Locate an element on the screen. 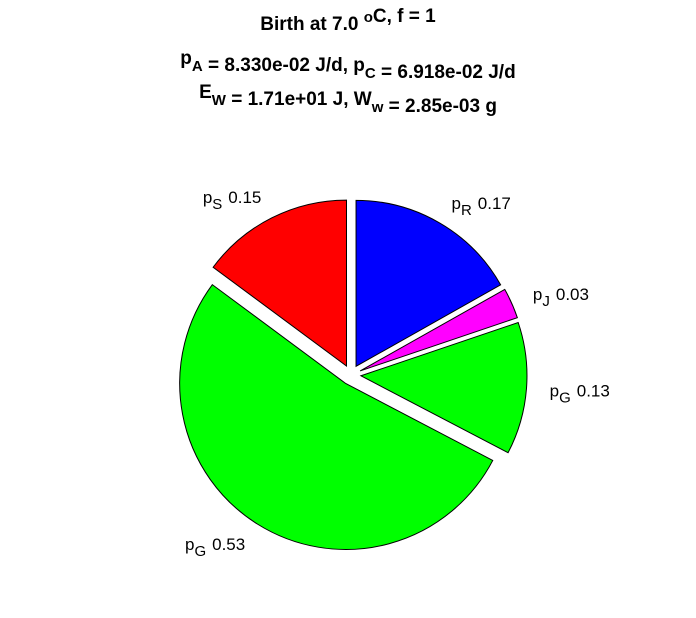  superscript: o is located at coordinates (368, 17).